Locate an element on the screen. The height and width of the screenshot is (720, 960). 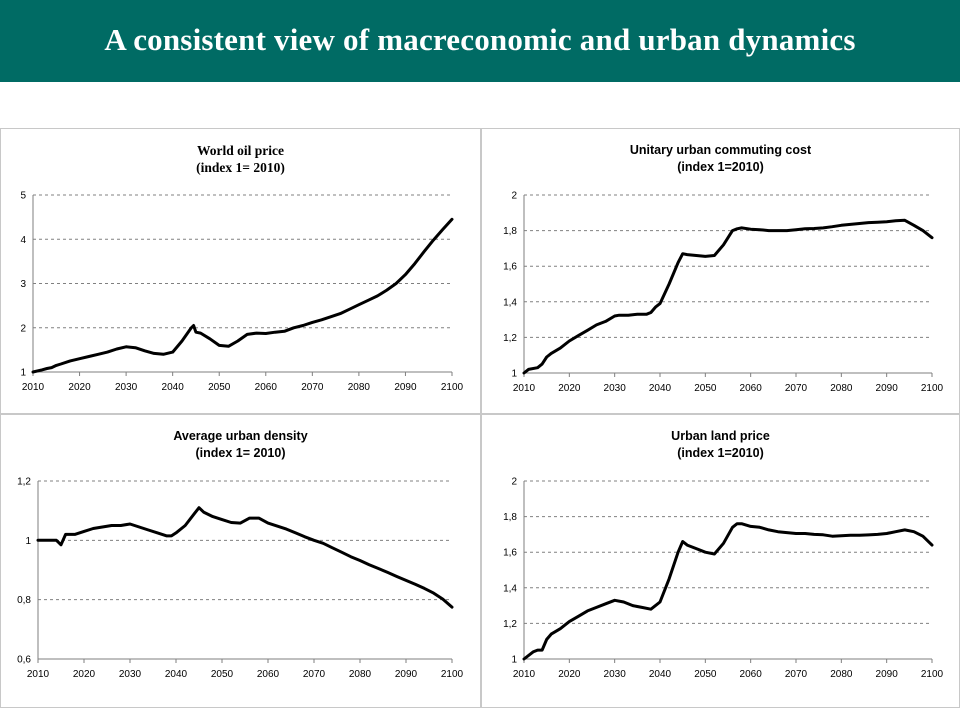
y-tick-label: 4 is located at coordinates (23, 240).